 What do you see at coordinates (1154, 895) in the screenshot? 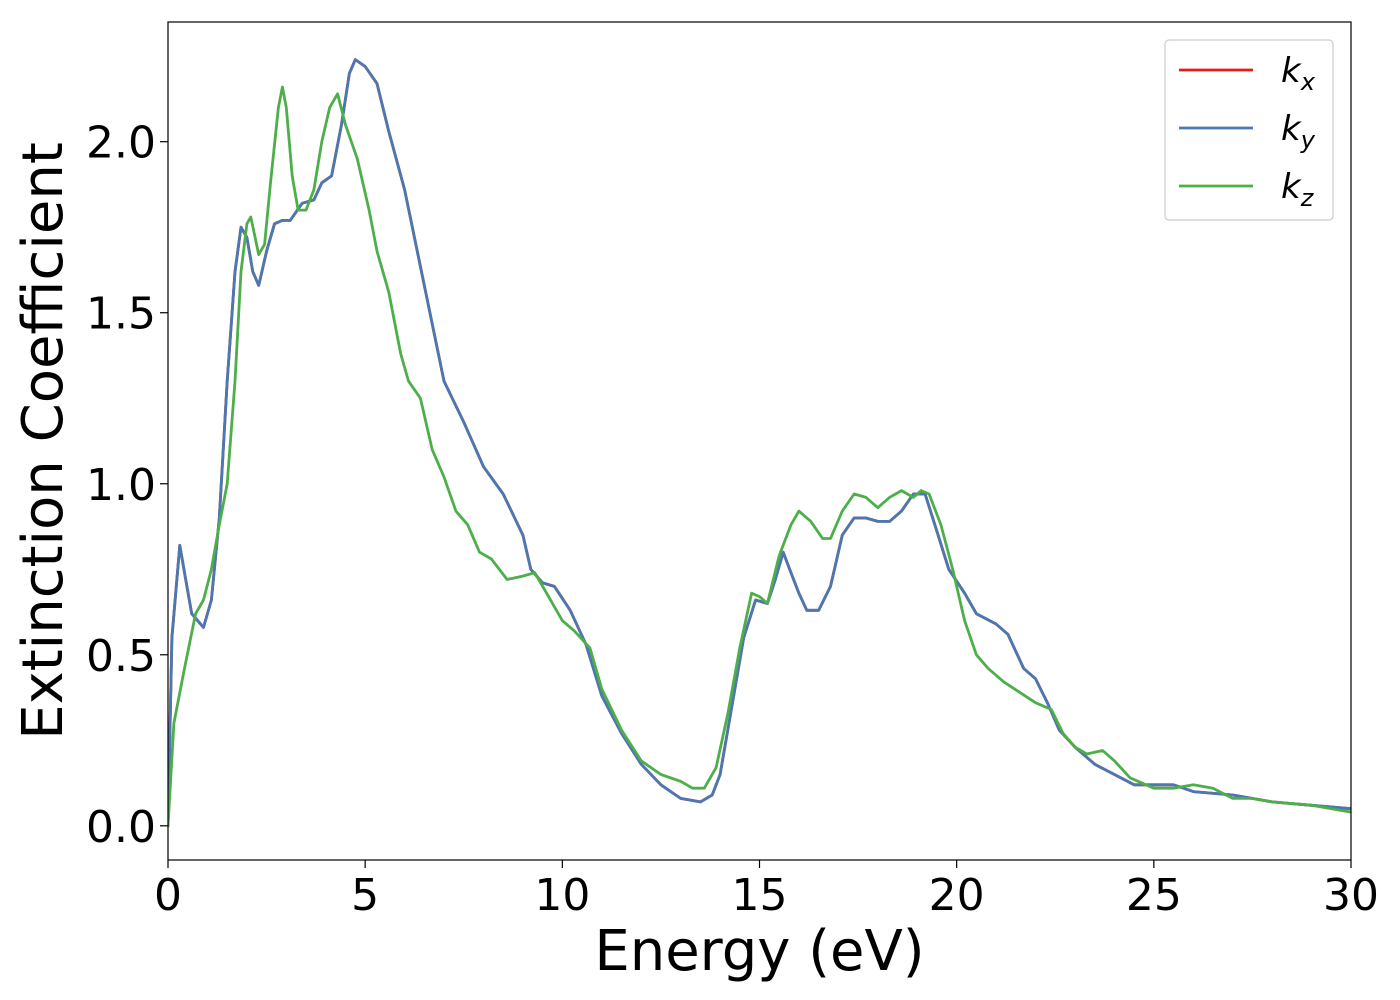
I see `x-tick-label: 25` at bounding box center [1154, 895].